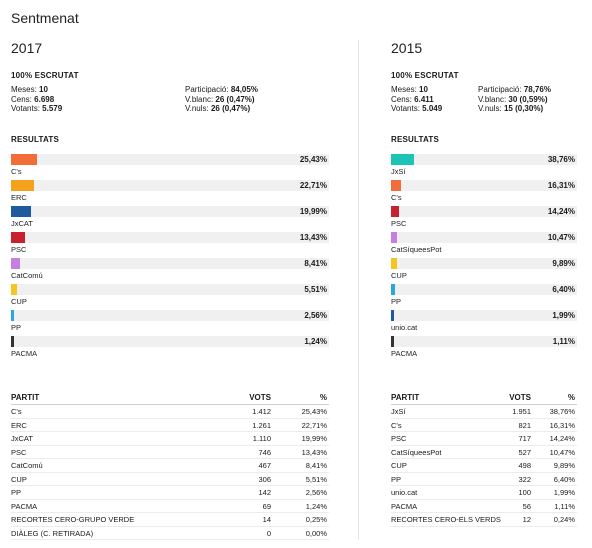  I want to click on cell-pct: 9,89%, so click(564, 465).